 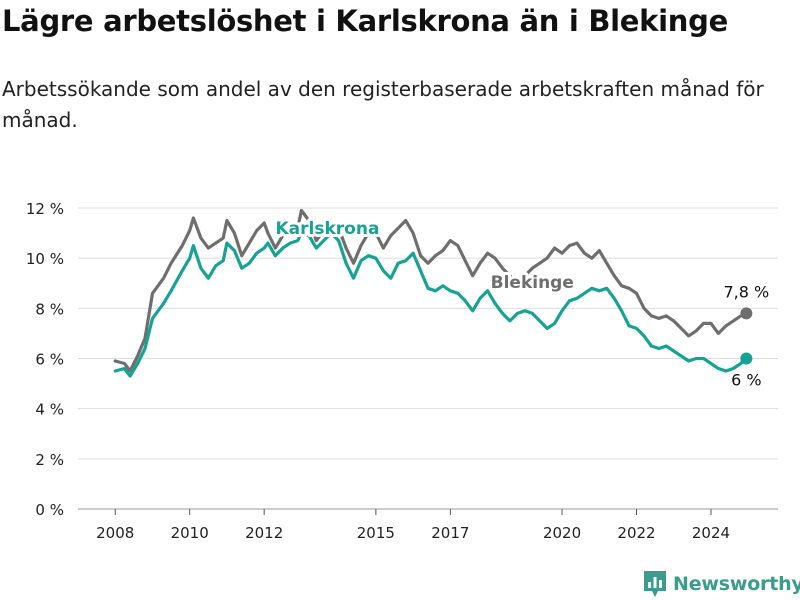 What do you see at coordinates (49, 460) in the screenshot?
I see `y-tick-label: 2 %` at bounding box center [49, 460].